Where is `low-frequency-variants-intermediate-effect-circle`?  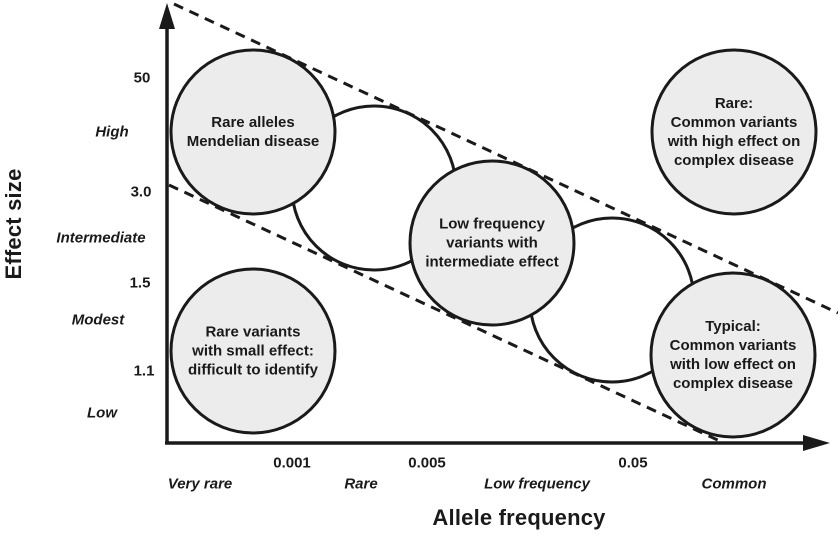
low-frequency-variants-intermediate-effect-circle is located at coordinates (492, 243).